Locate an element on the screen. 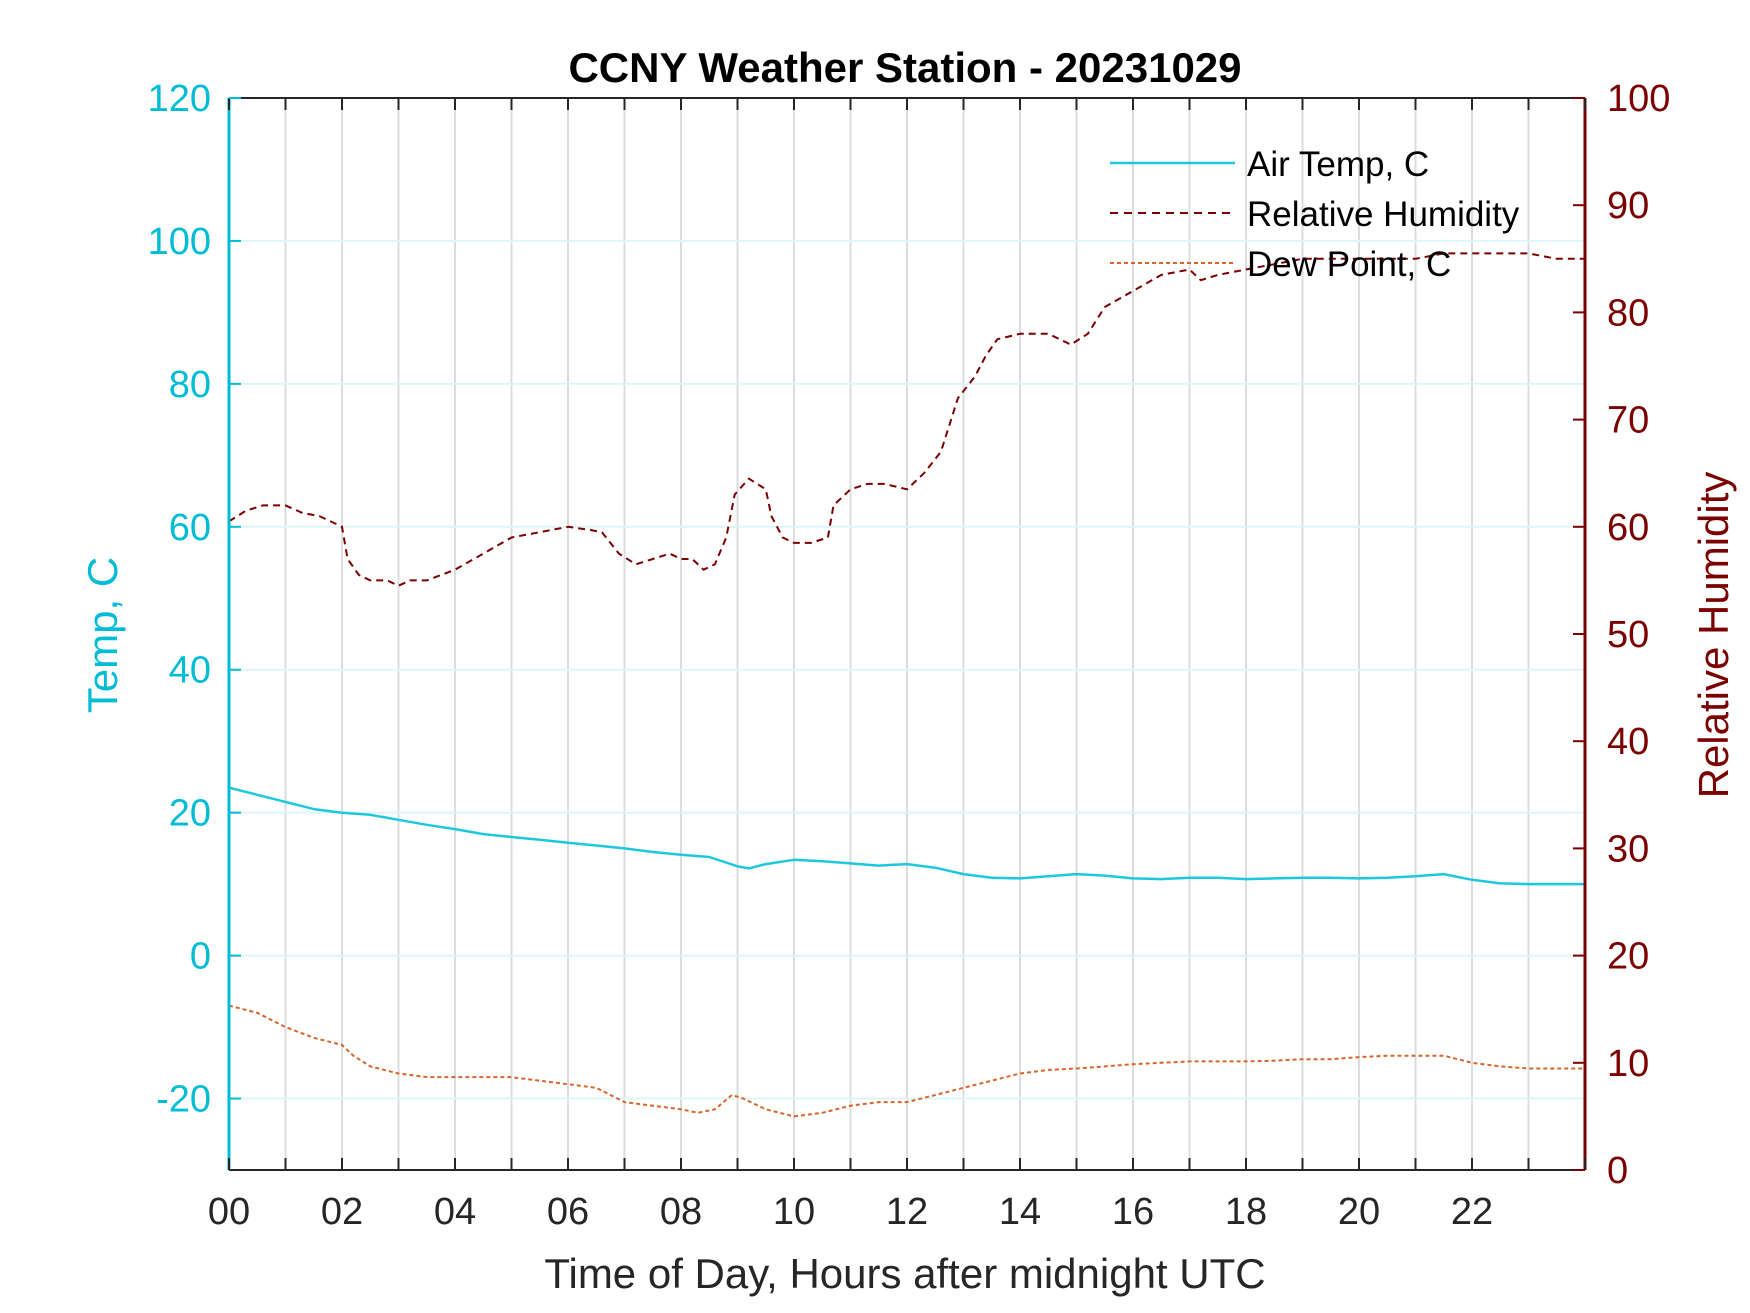  x-tick-label: 04 is located at coordinates (455, 1212).